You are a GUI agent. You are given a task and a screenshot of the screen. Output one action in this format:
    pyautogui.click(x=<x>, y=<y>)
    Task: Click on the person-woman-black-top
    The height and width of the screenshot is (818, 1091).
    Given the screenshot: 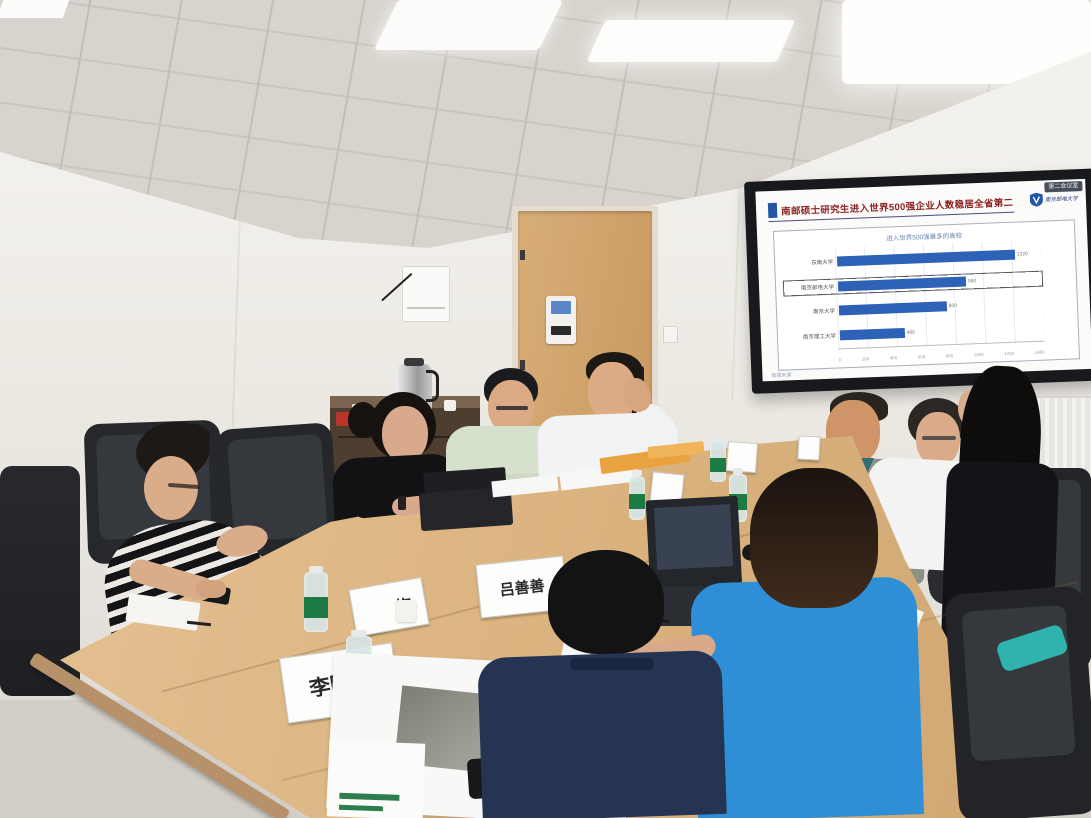 What is the action you would take?
    pyautogui.click(x=395, y=476)
    